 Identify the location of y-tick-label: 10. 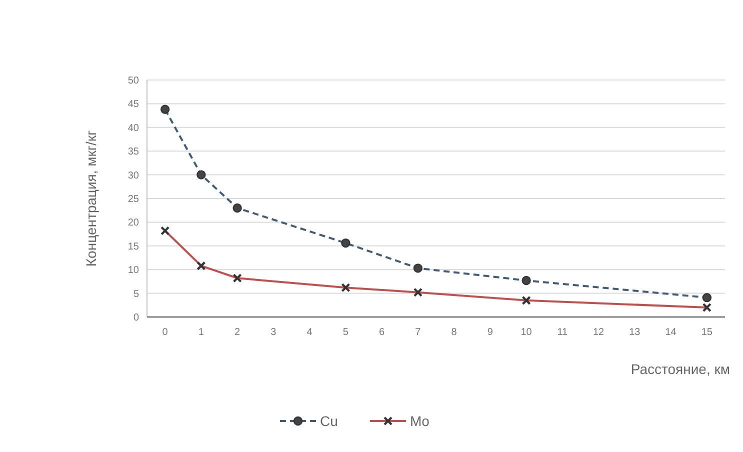
(134, 270).